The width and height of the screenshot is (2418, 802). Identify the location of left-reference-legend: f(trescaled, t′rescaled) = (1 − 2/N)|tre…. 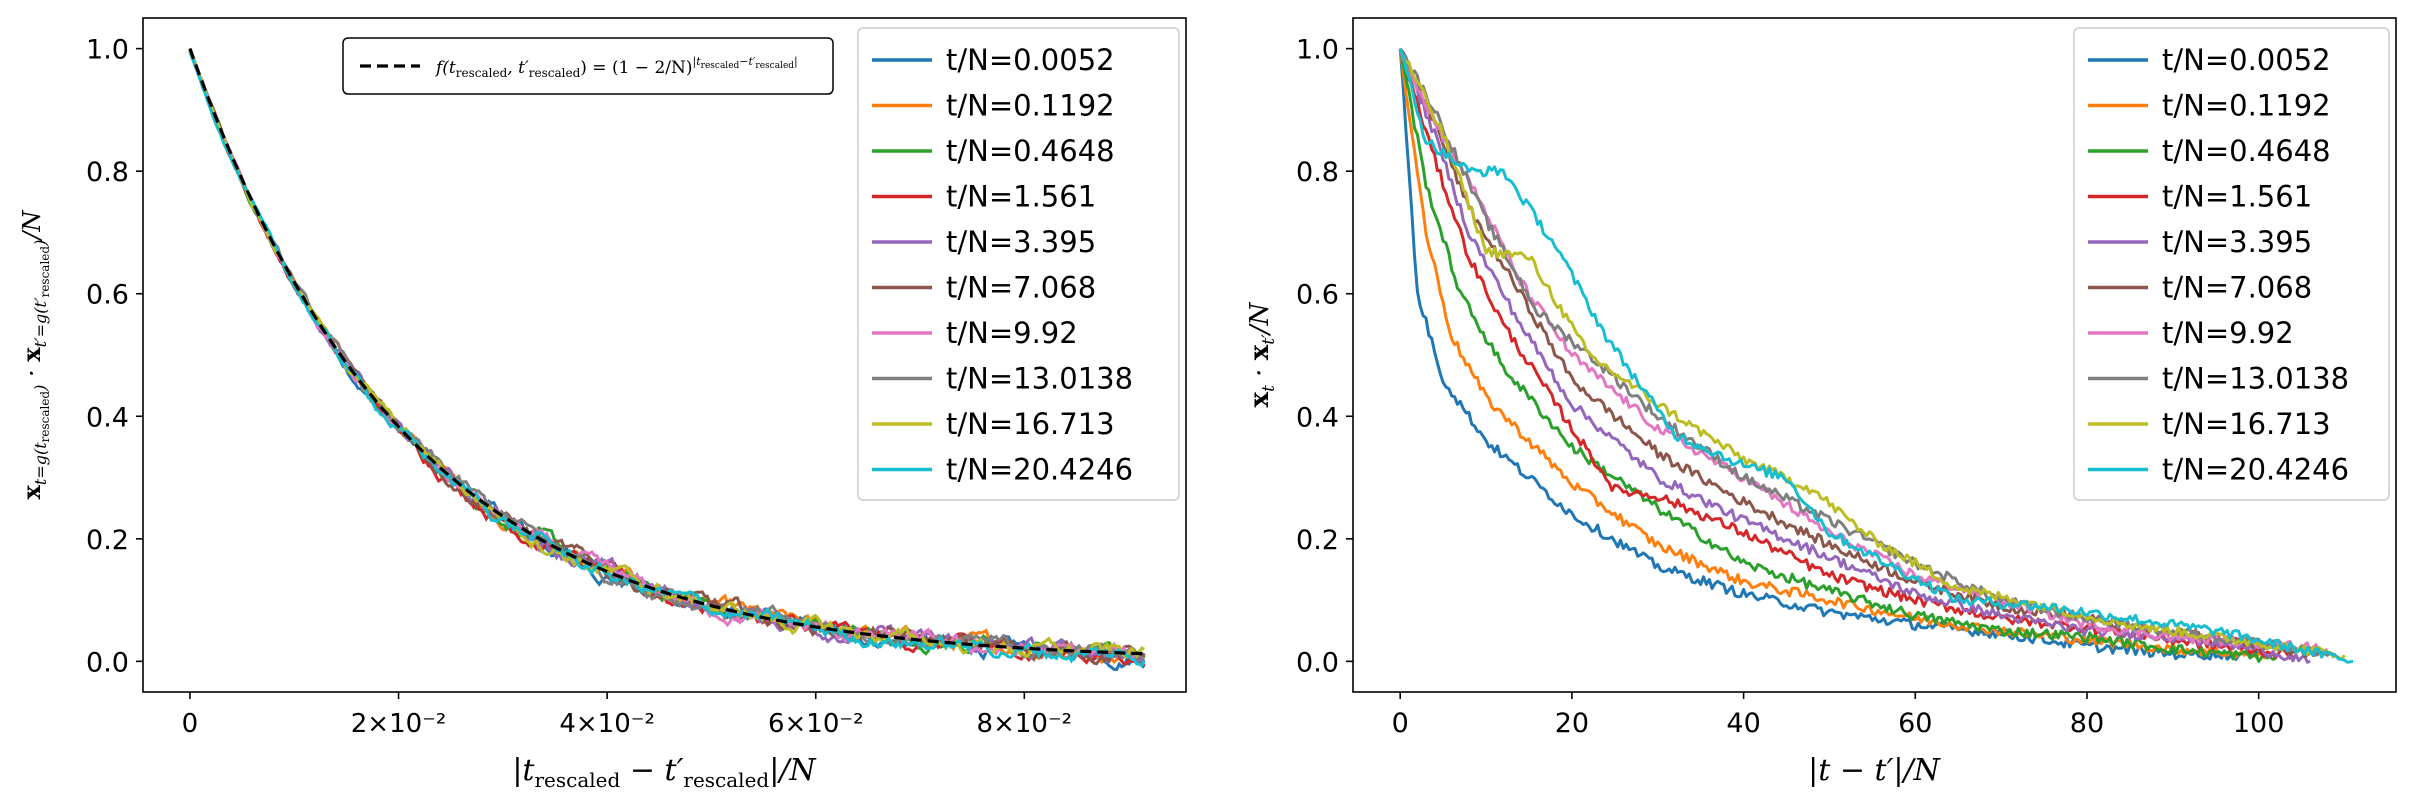
(588, 66).